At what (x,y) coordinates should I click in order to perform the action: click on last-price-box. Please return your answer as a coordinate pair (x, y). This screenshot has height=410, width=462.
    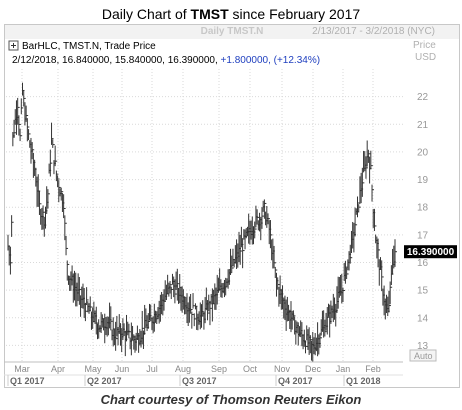
    Looking at the image, I should click on (430, 252).